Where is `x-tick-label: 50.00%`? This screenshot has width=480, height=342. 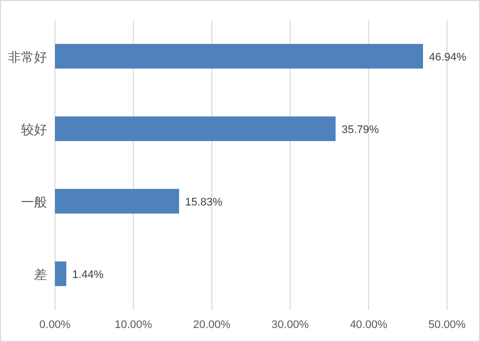
x-tick-label: 50.00% is located at coordinates (447, 325).